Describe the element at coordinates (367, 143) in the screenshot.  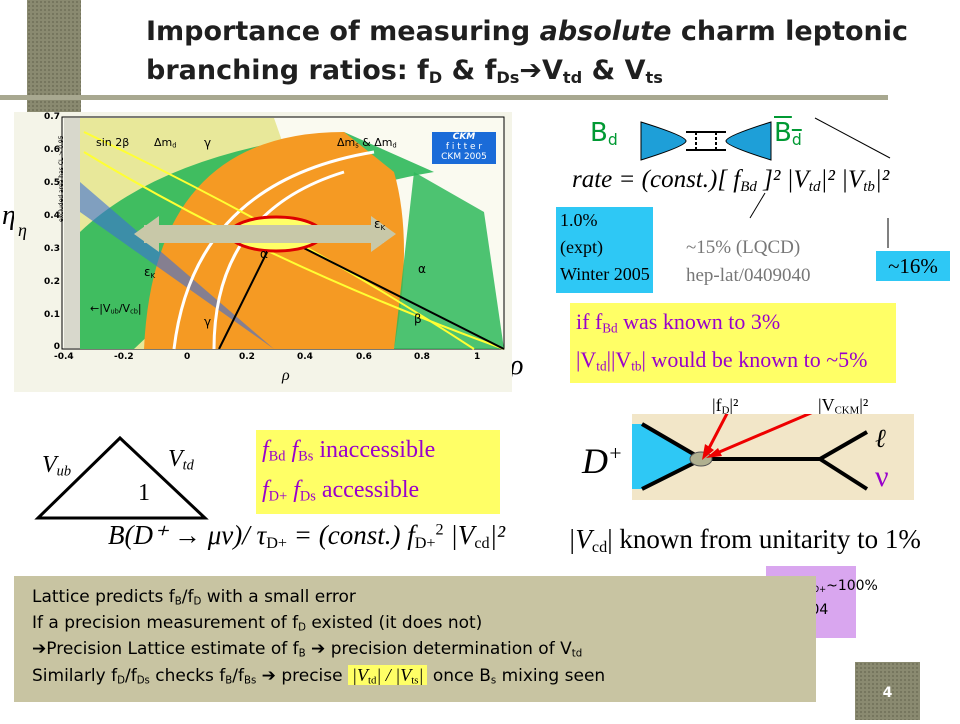
I see `label-dms-dmd: Δms & Δmd` at that location.